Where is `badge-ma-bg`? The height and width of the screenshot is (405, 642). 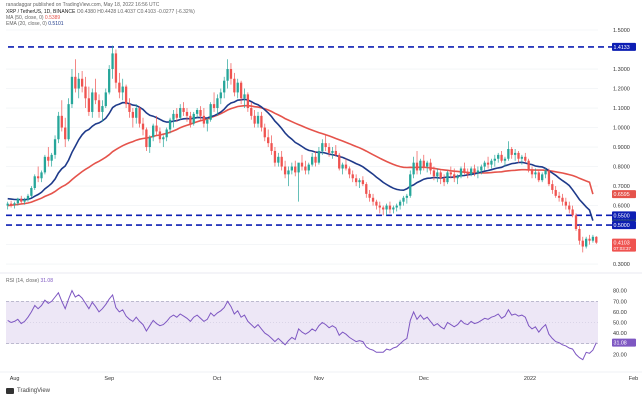
badge-ma-bg is located at coordinates (624, 194).